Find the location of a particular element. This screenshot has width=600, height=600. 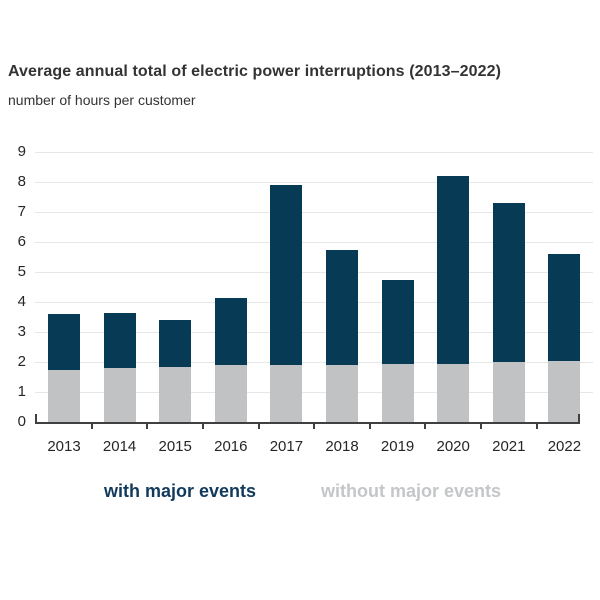

x-axis-tick-2016 is located at coordinates (258, 426).